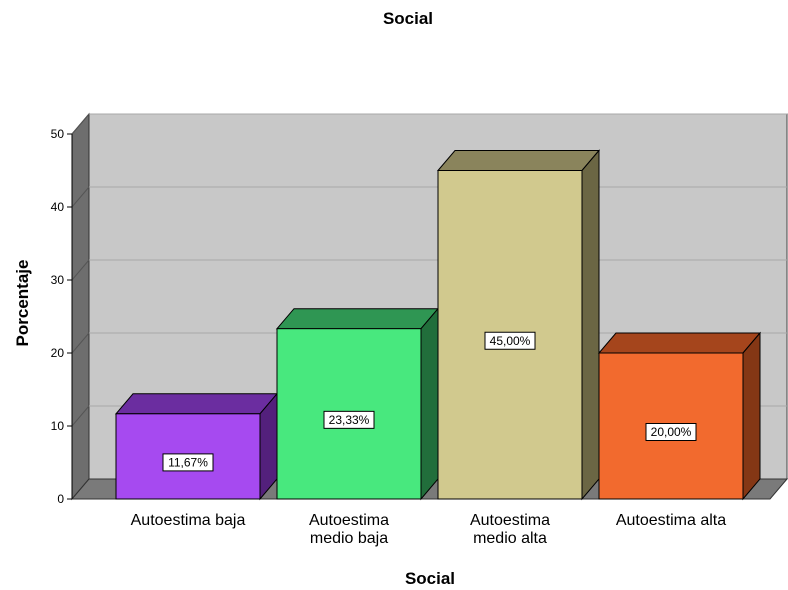 The image size is (788, 590). What do you see at coordinates (58, 353) in the screenshot?
I see `y-tick-label: 20` at bounding box center [58, 353].